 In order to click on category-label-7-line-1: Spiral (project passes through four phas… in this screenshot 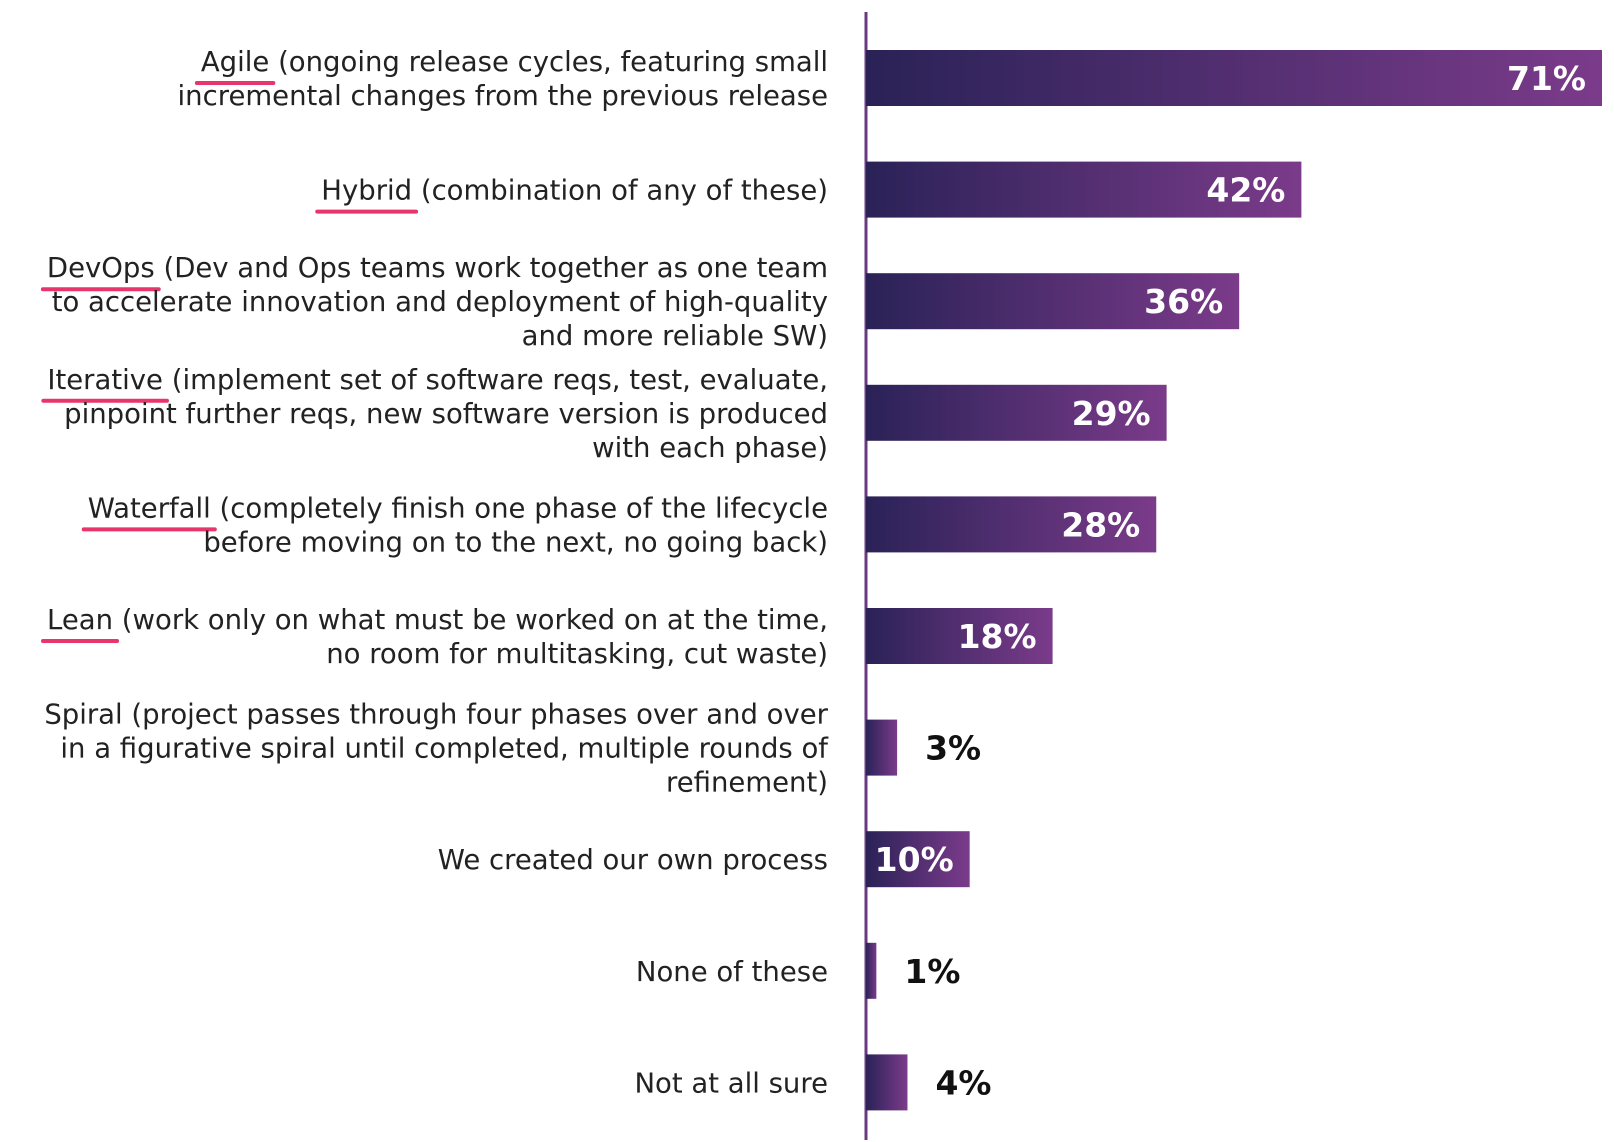, I will do `click(436, 715)`.